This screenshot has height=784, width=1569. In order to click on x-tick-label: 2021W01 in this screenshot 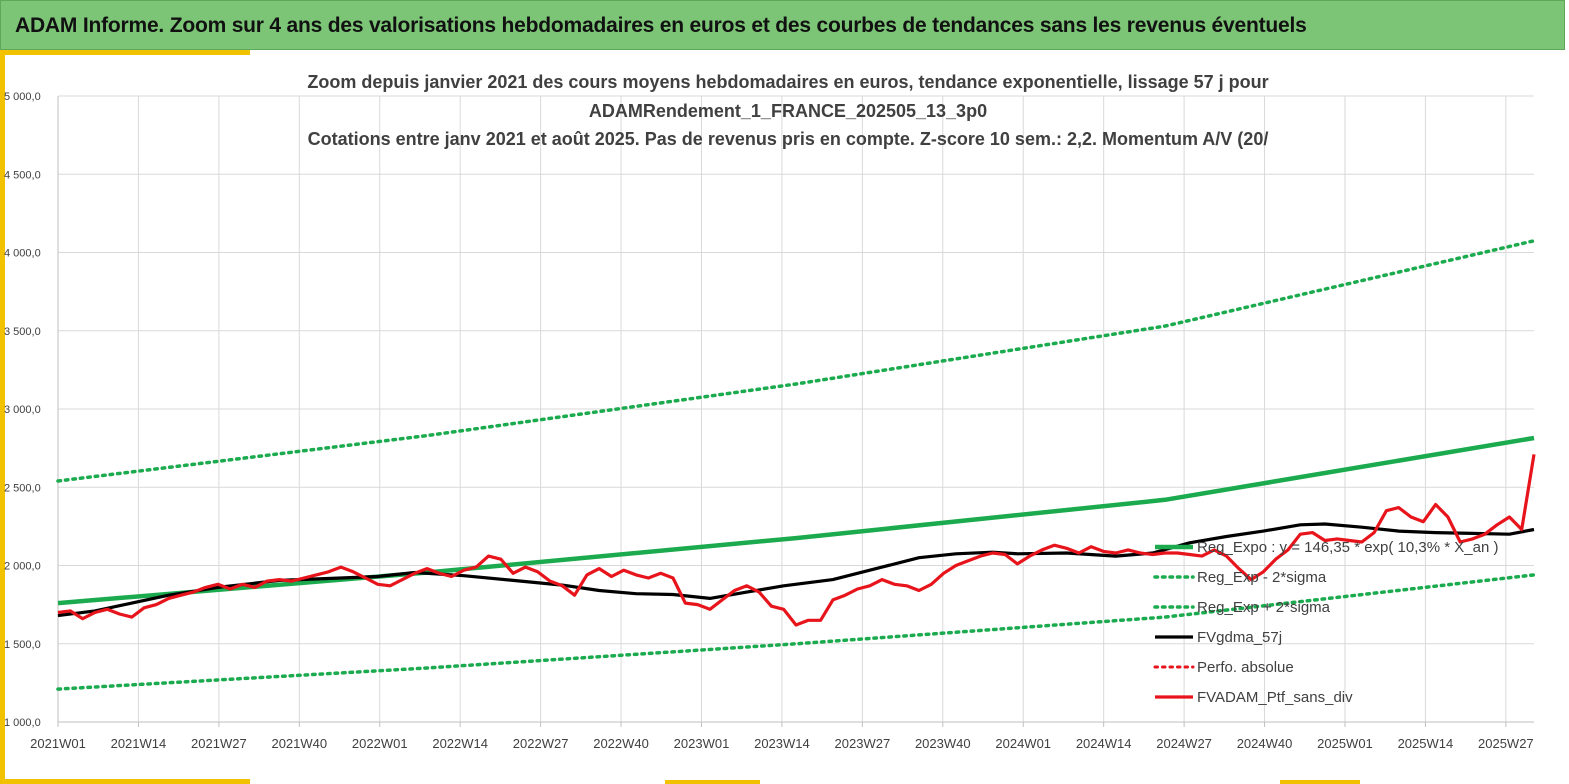, I will do `click(58, 743)`.